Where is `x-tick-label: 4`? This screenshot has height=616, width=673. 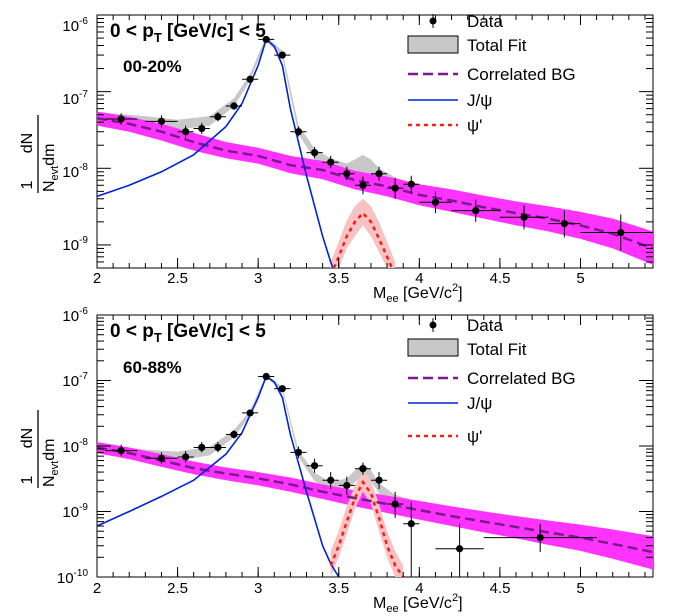 x-tick-label: 4 is located at coordinates (419, 278).